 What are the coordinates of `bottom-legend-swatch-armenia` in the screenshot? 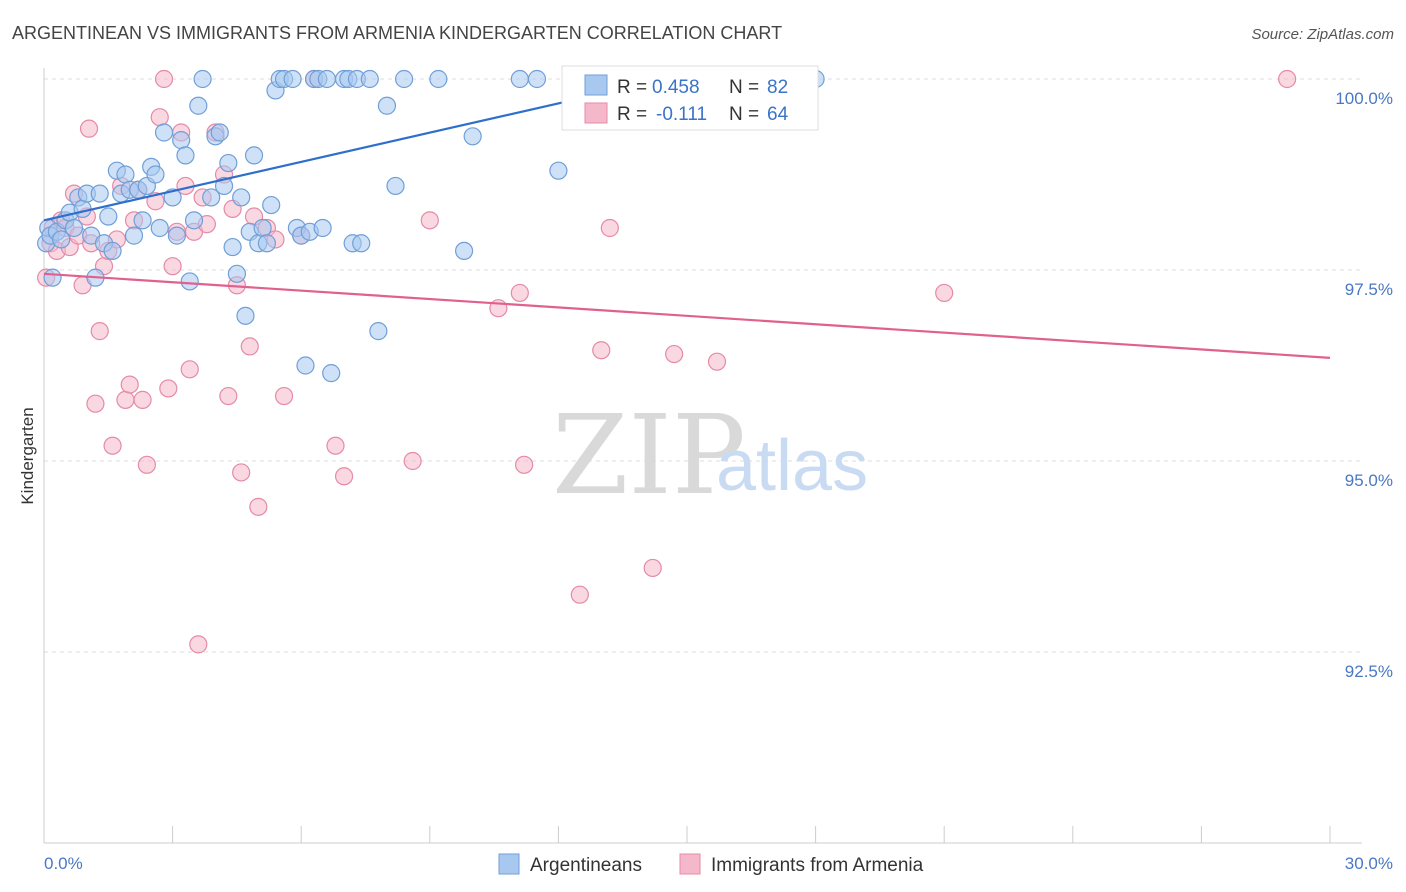 It's located at (690, 864).